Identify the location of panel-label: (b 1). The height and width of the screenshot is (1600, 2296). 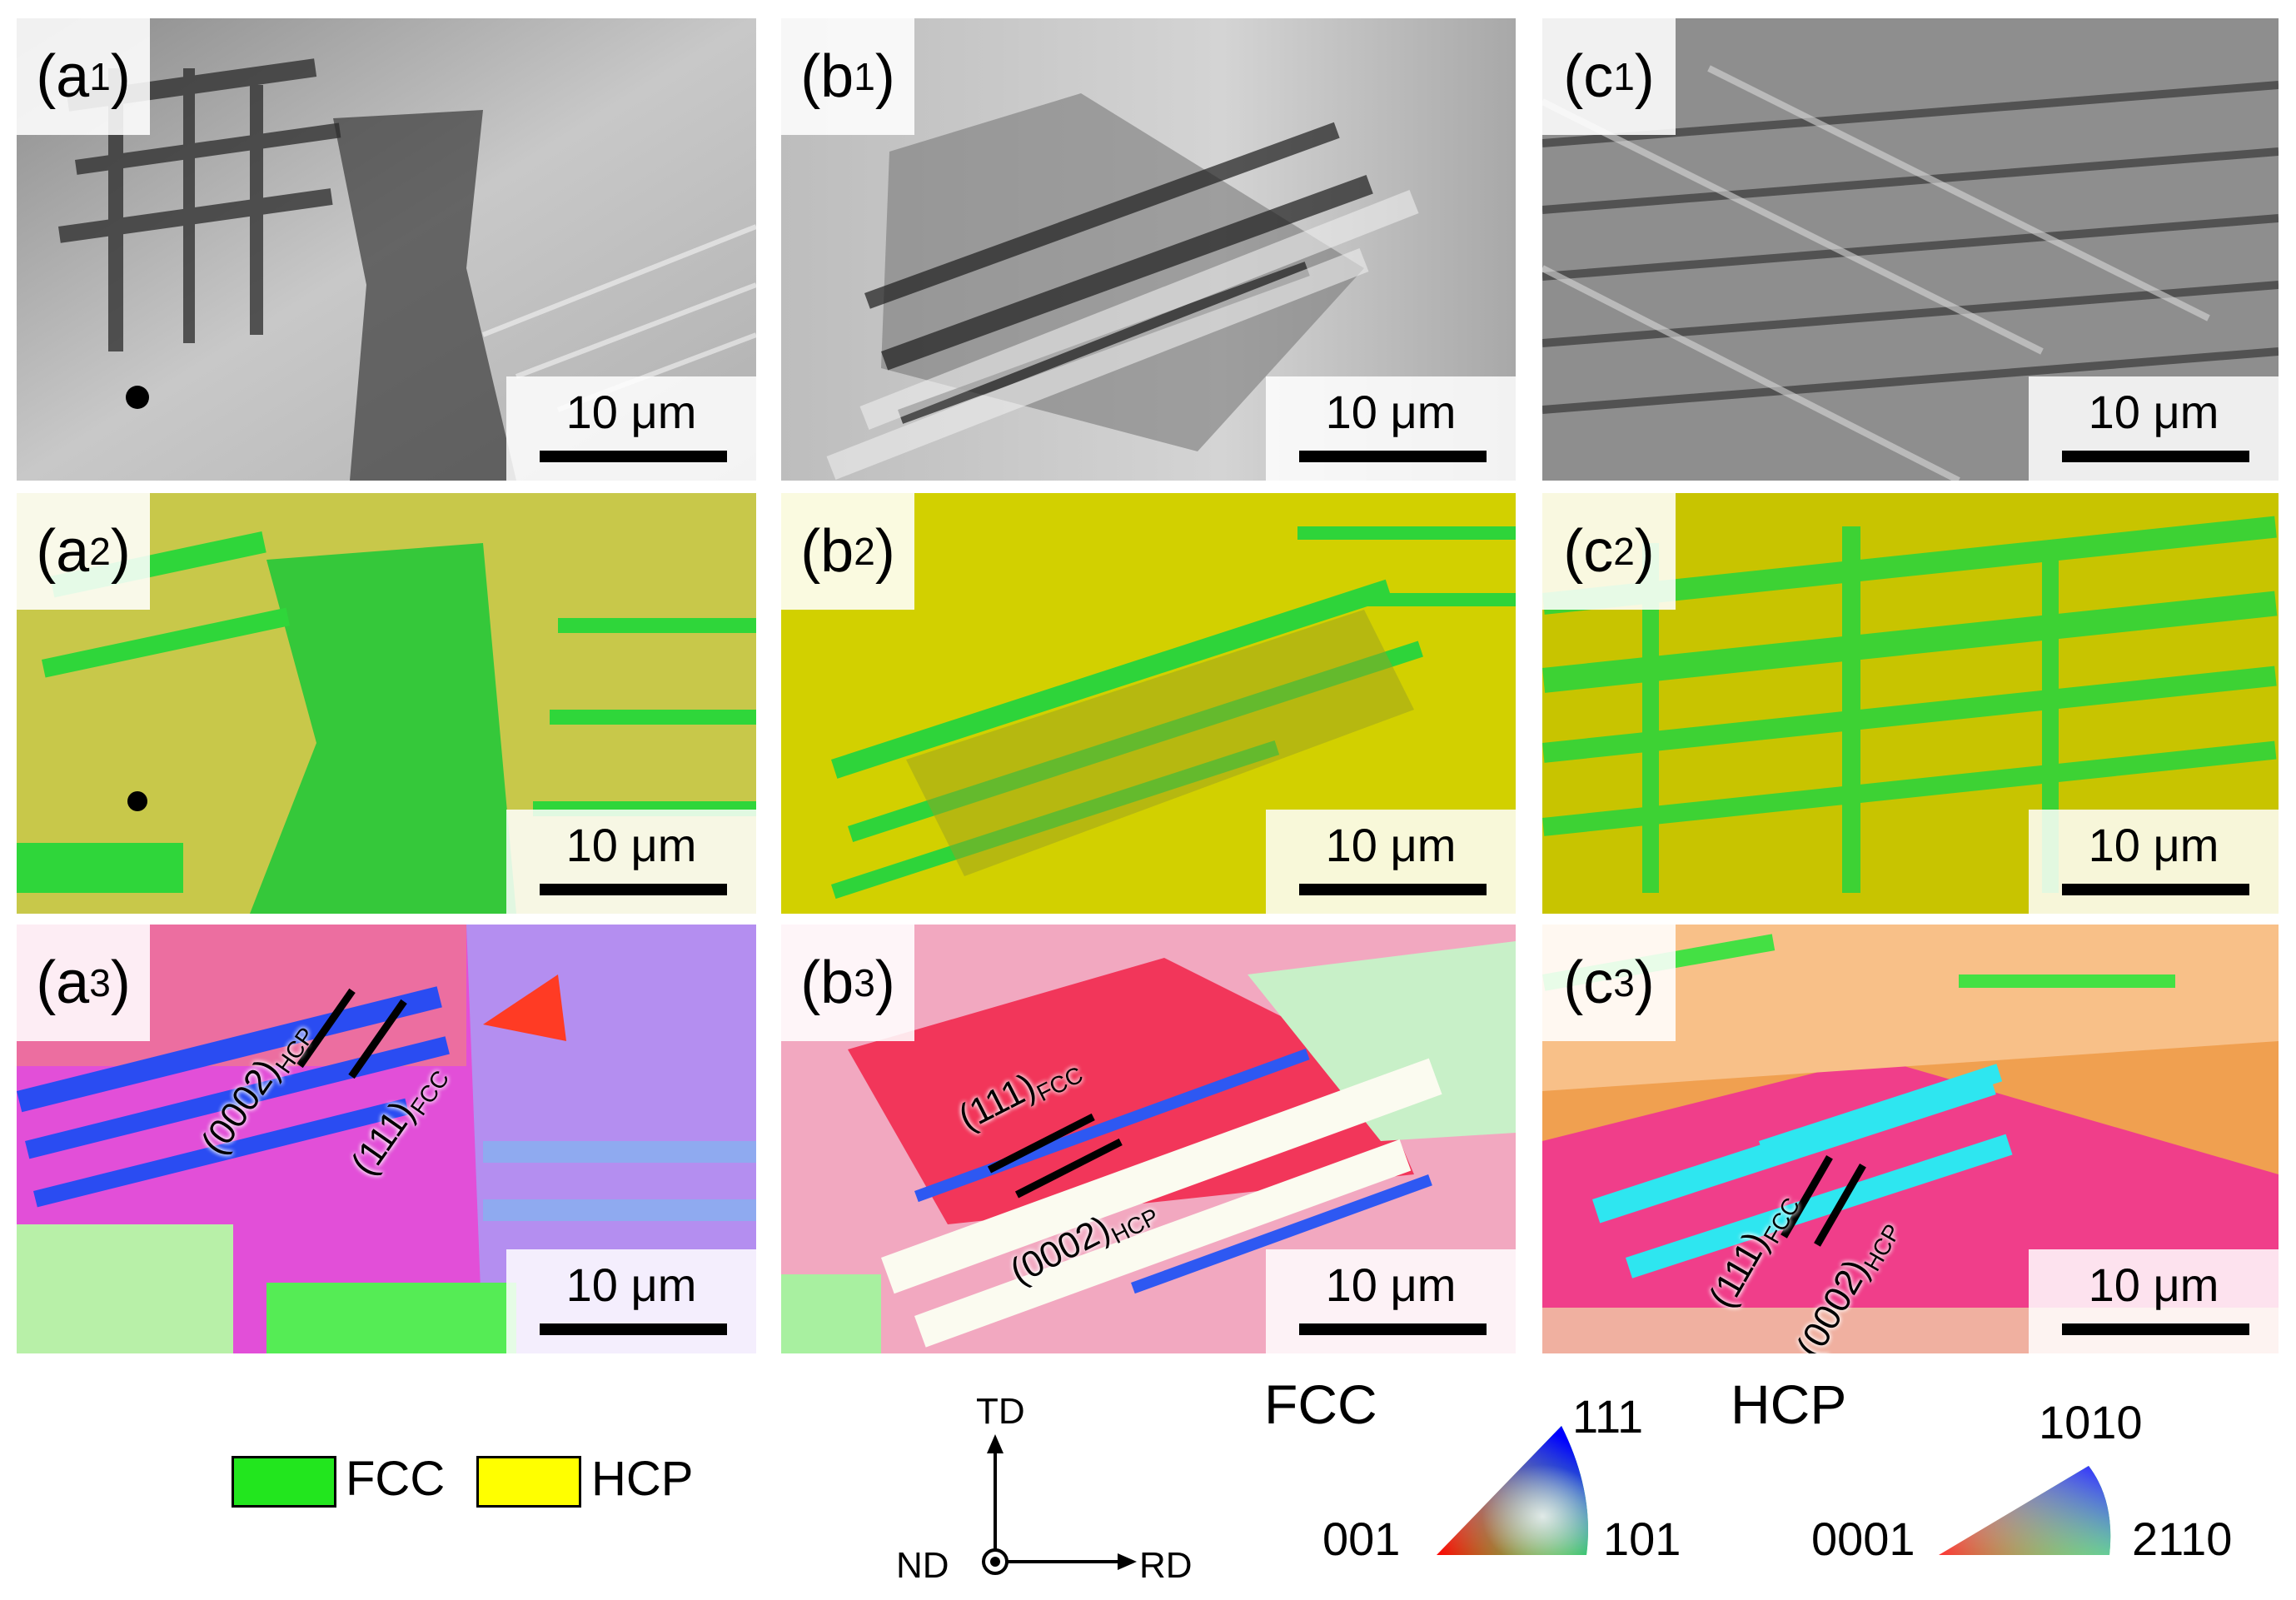
(848, 76).